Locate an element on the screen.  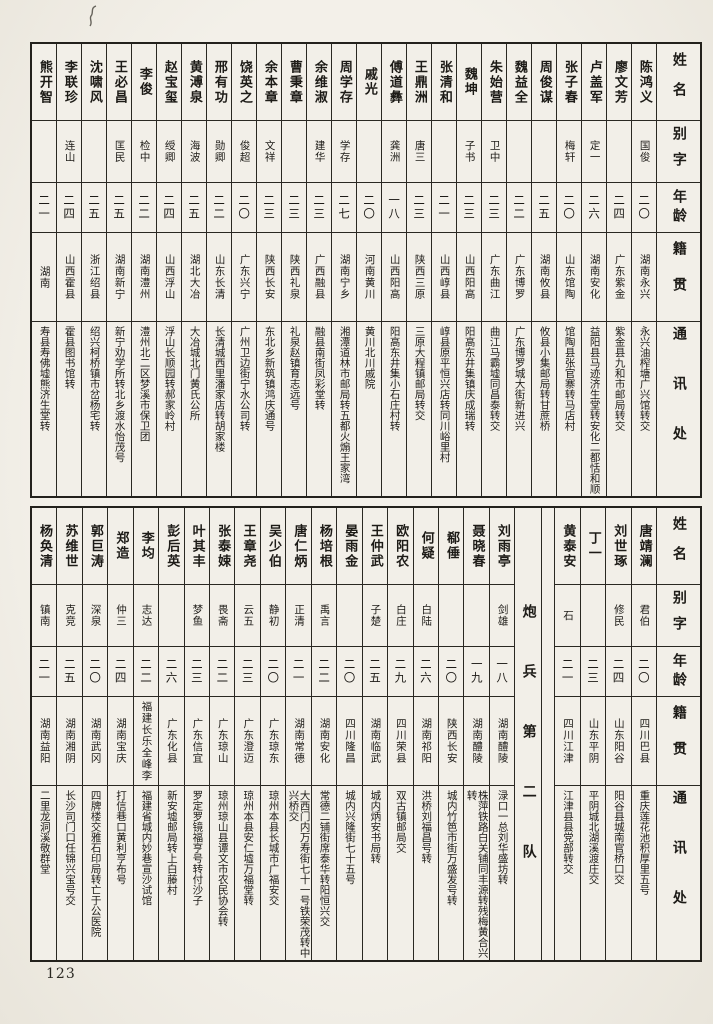
person-name: 卢盖军 is located at coordinates (594, 82).